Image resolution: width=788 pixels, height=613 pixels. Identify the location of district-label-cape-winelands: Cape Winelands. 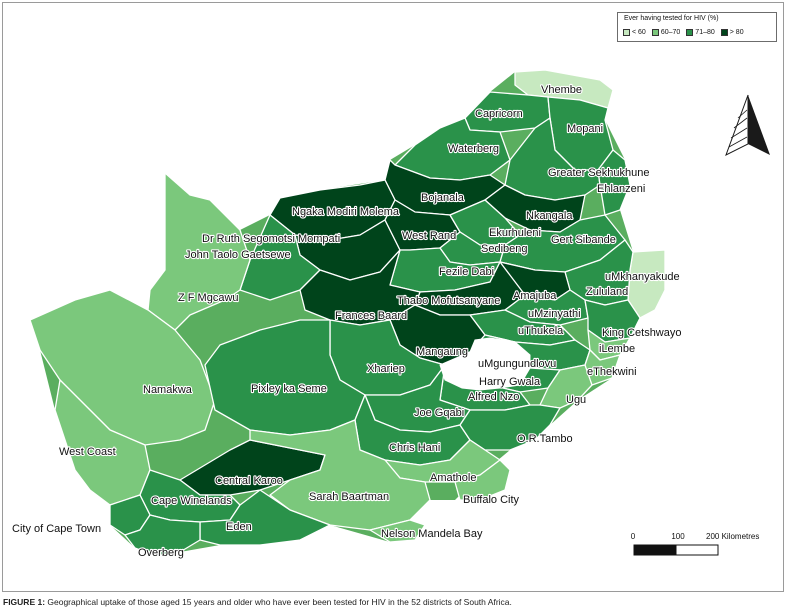
(191, 501).